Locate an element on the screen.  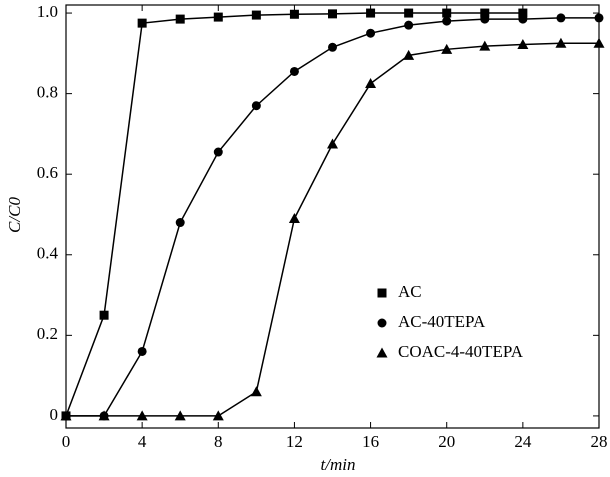
legend-label: AC-40TEPA is located at coordinates (442, 321).